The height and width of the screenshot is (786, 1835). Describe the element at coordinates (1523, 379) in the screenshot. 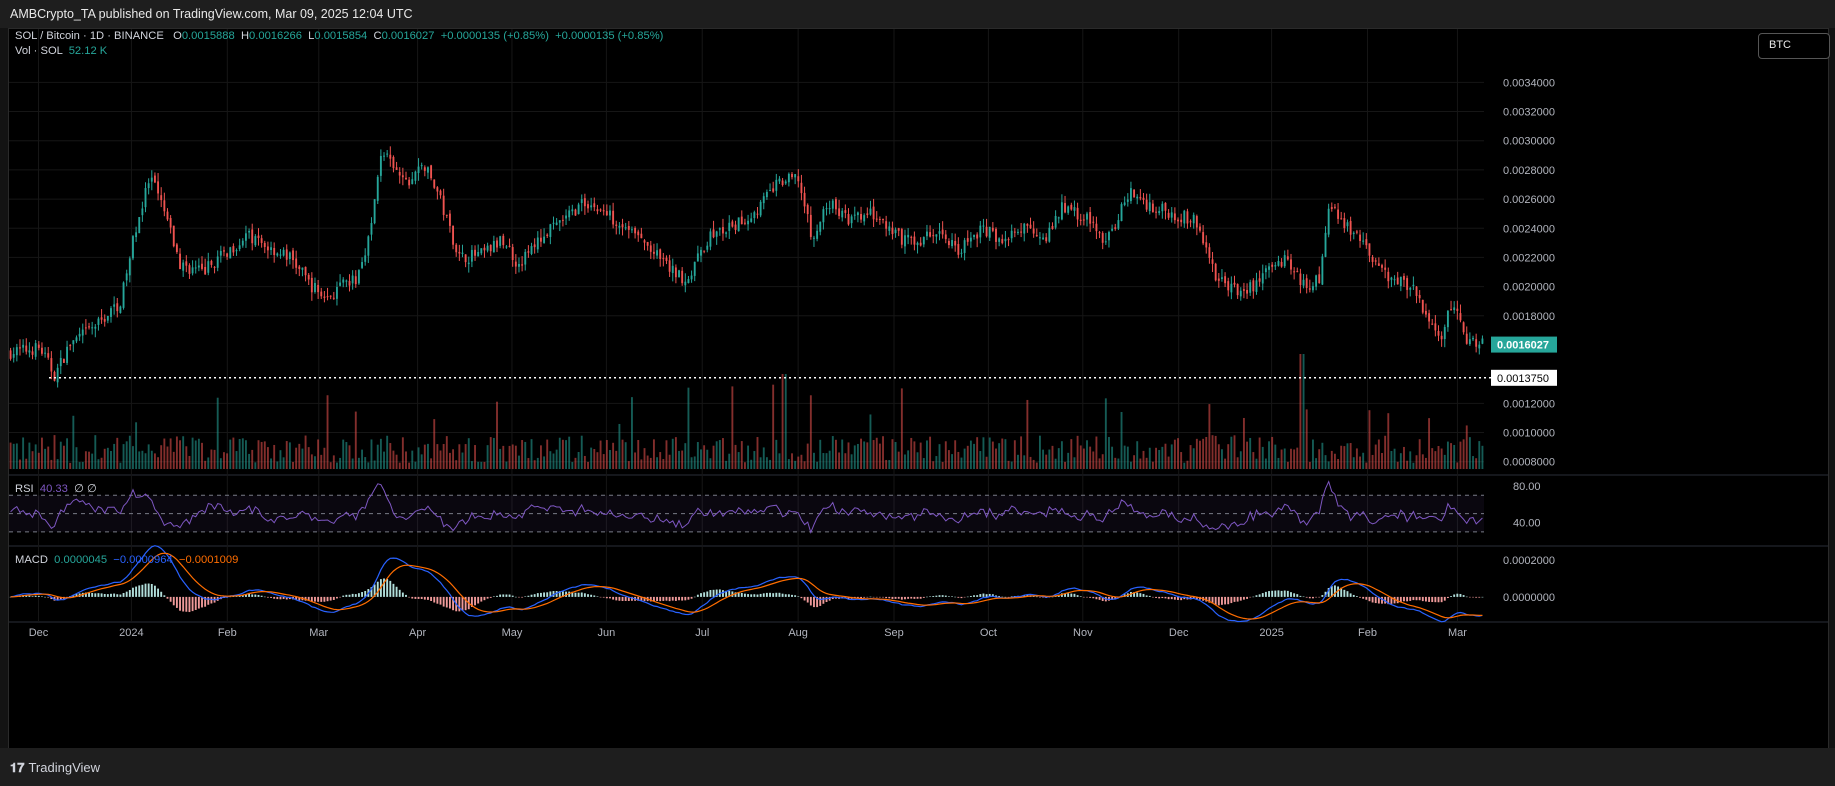

I see `level-price-label: 0.0013750` at that location.